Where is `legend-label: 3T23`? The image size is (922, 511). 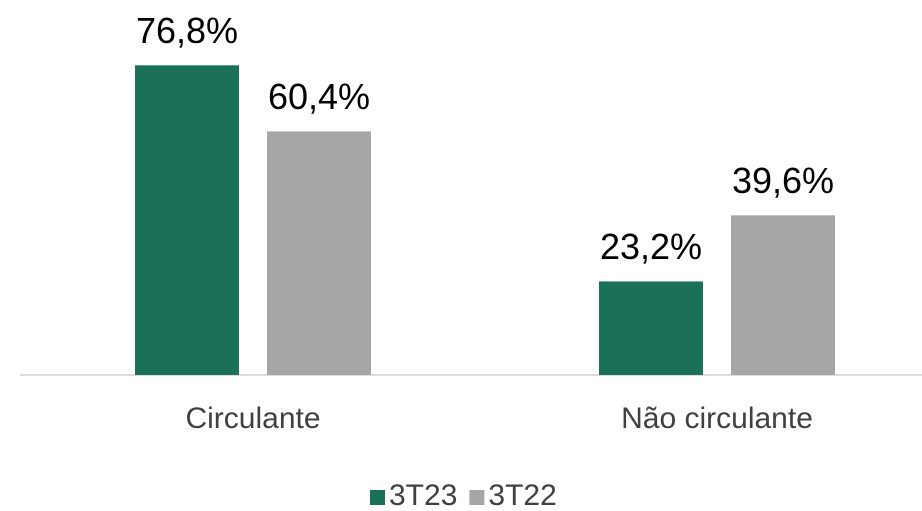 legend-label: 3T23 is located at coordinates (423, 495).